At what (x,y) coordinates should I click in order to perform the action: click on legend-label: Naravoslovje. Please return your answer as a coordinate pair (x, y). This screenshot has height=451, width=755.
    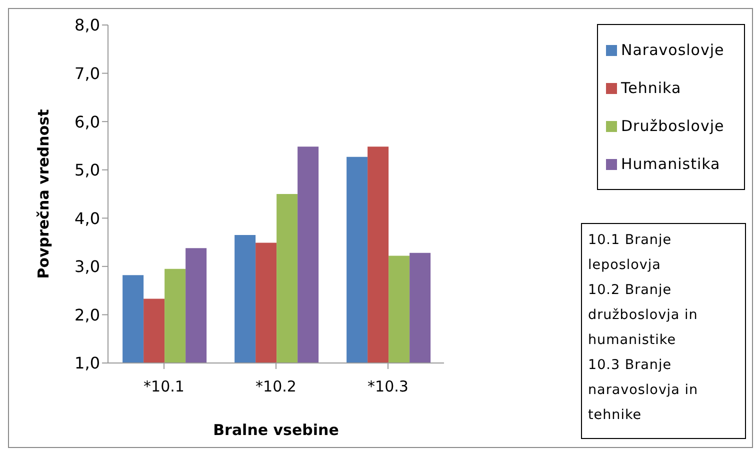
    Looking at the image, I should click on (672, 50).